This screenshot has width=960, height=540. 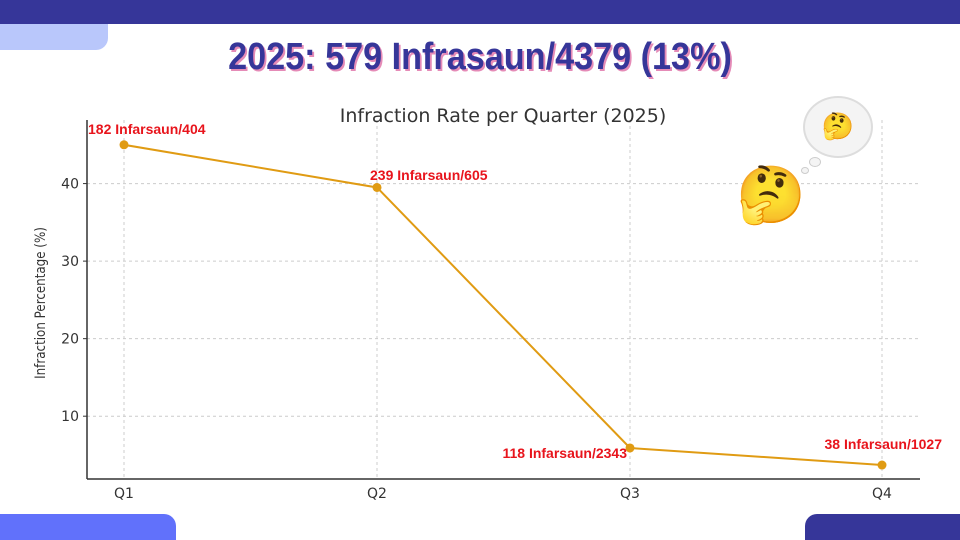 I want to click on x-tick-label: Q2, so click(x=377, y=494).